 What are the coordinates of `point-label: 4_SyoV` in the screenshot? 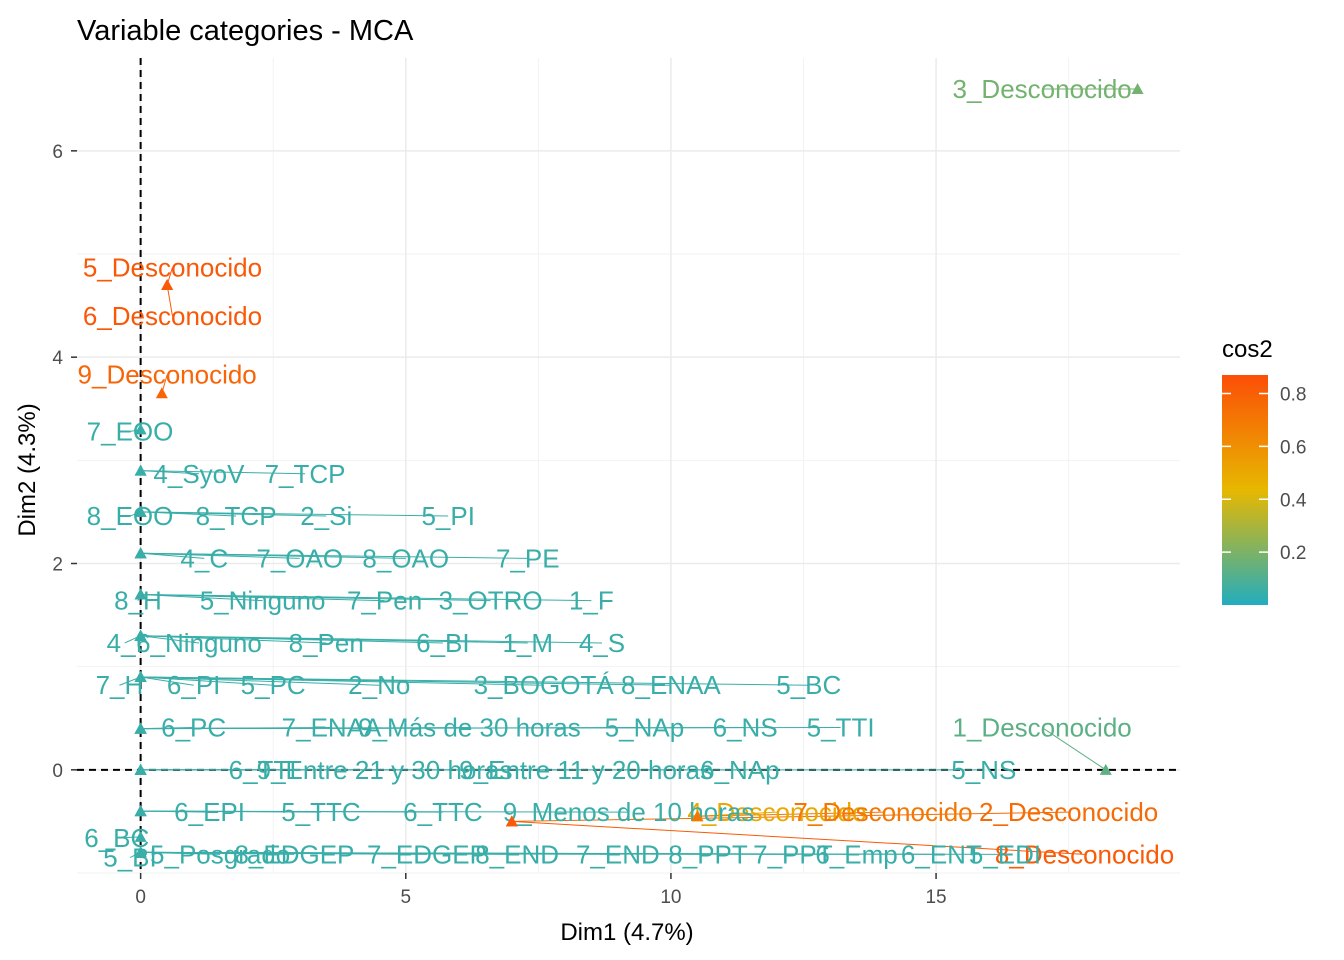 It's located at (199, 474).